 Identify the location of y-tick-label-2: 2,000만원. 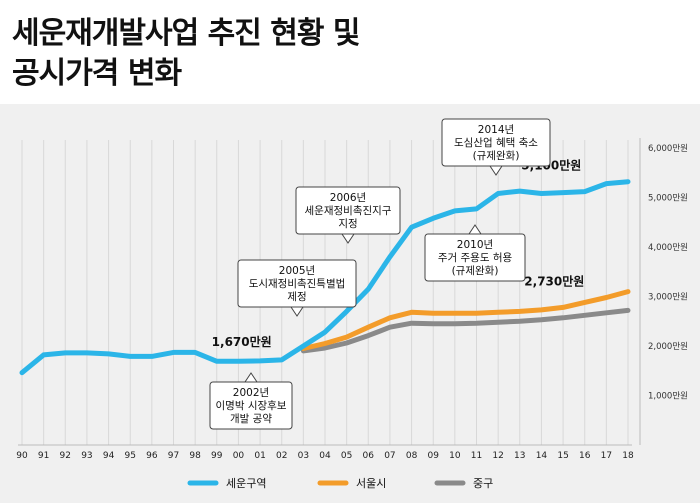
(668, 347).